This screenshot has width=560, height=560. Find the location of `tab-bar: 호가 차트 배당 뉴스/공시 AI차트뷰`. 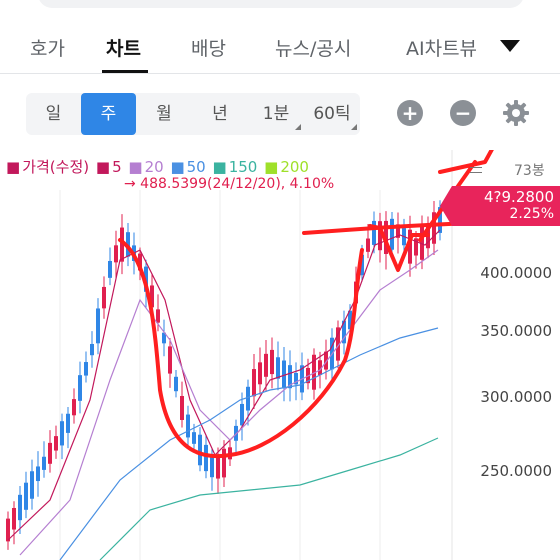

tab-bar: 호가 차트 배당 뉴스/공시 AI차트뷰 is located at coordinates (280, 51).